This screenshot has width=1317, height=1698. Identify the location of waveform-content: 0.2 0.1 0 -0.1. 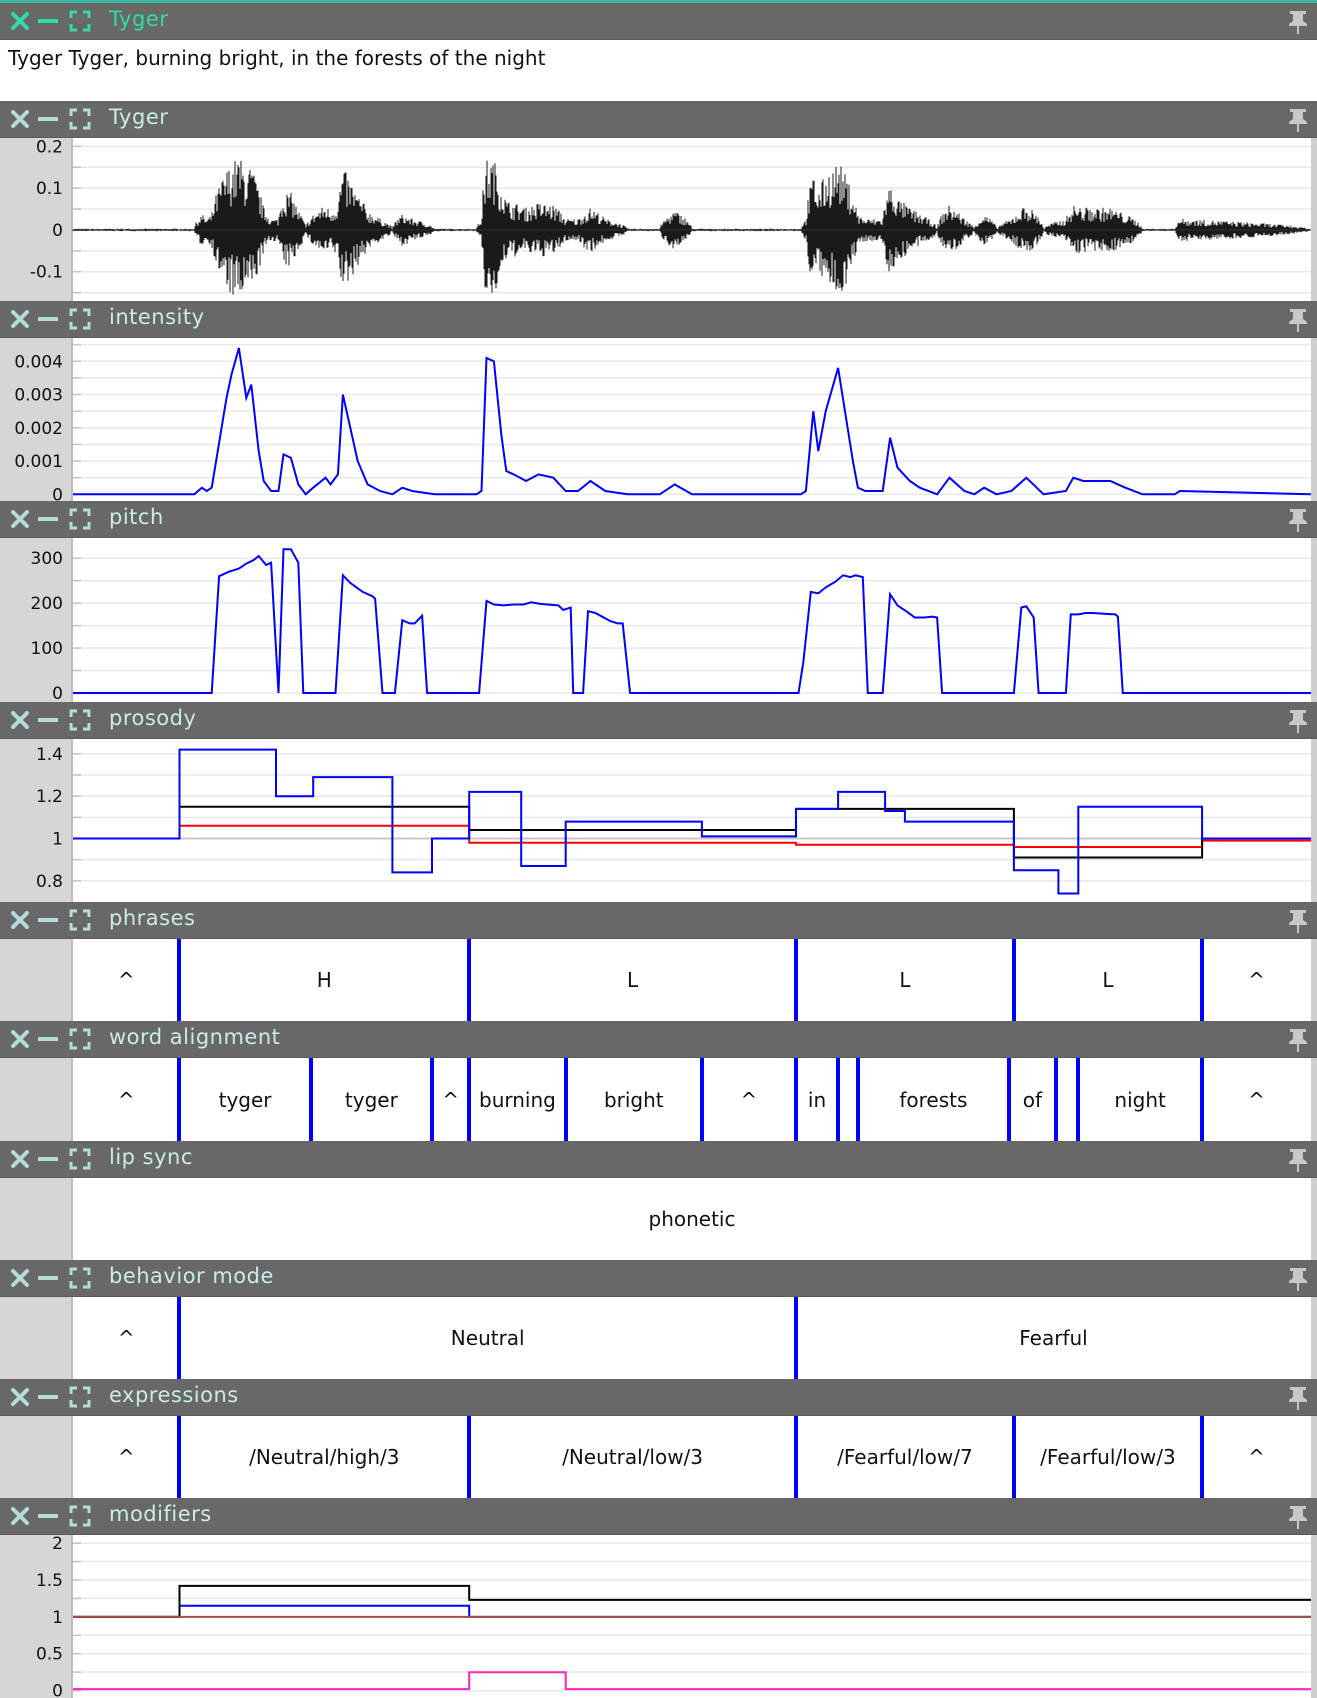
(658, 219).